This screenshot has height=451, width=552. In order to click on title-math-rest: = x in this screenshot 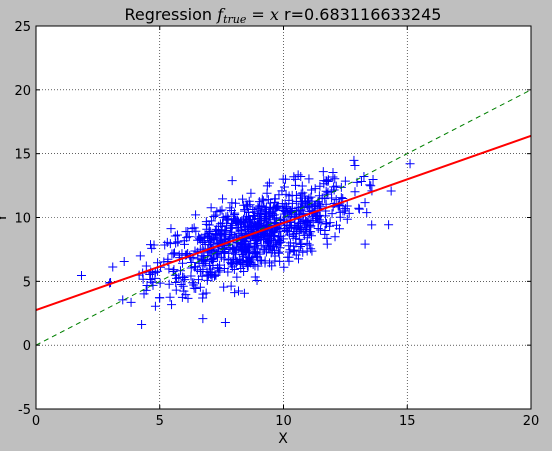, I will do `click(262, 14)`.